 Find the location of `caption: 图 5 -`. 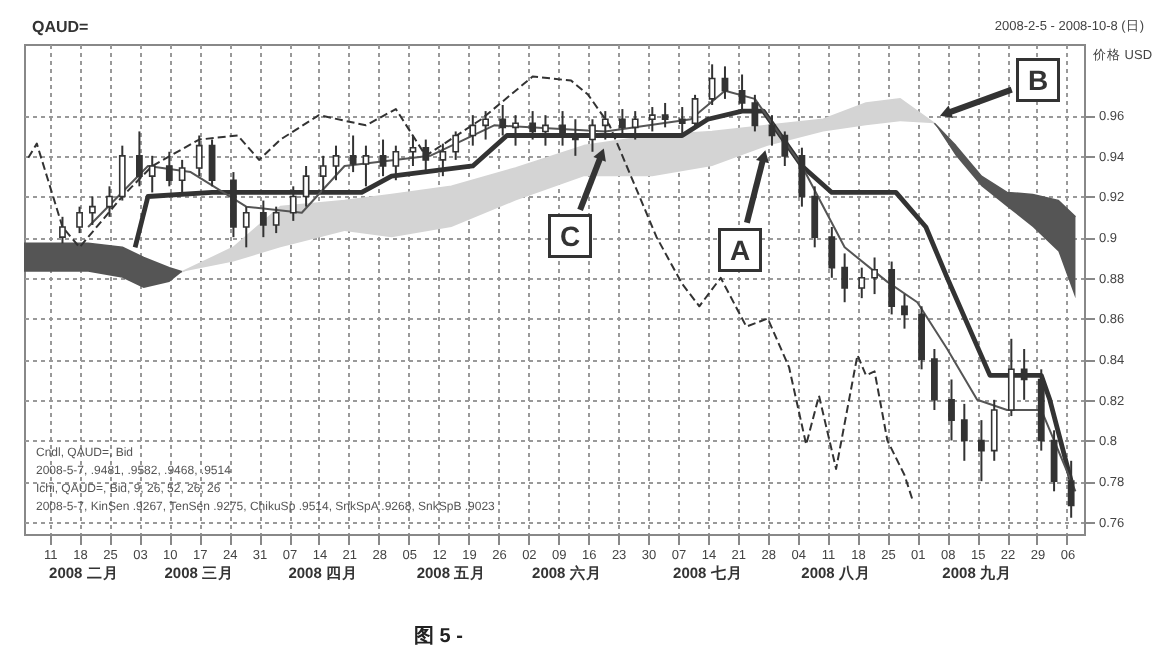

caption: 图 5 - is located at coordinates (438, 637).